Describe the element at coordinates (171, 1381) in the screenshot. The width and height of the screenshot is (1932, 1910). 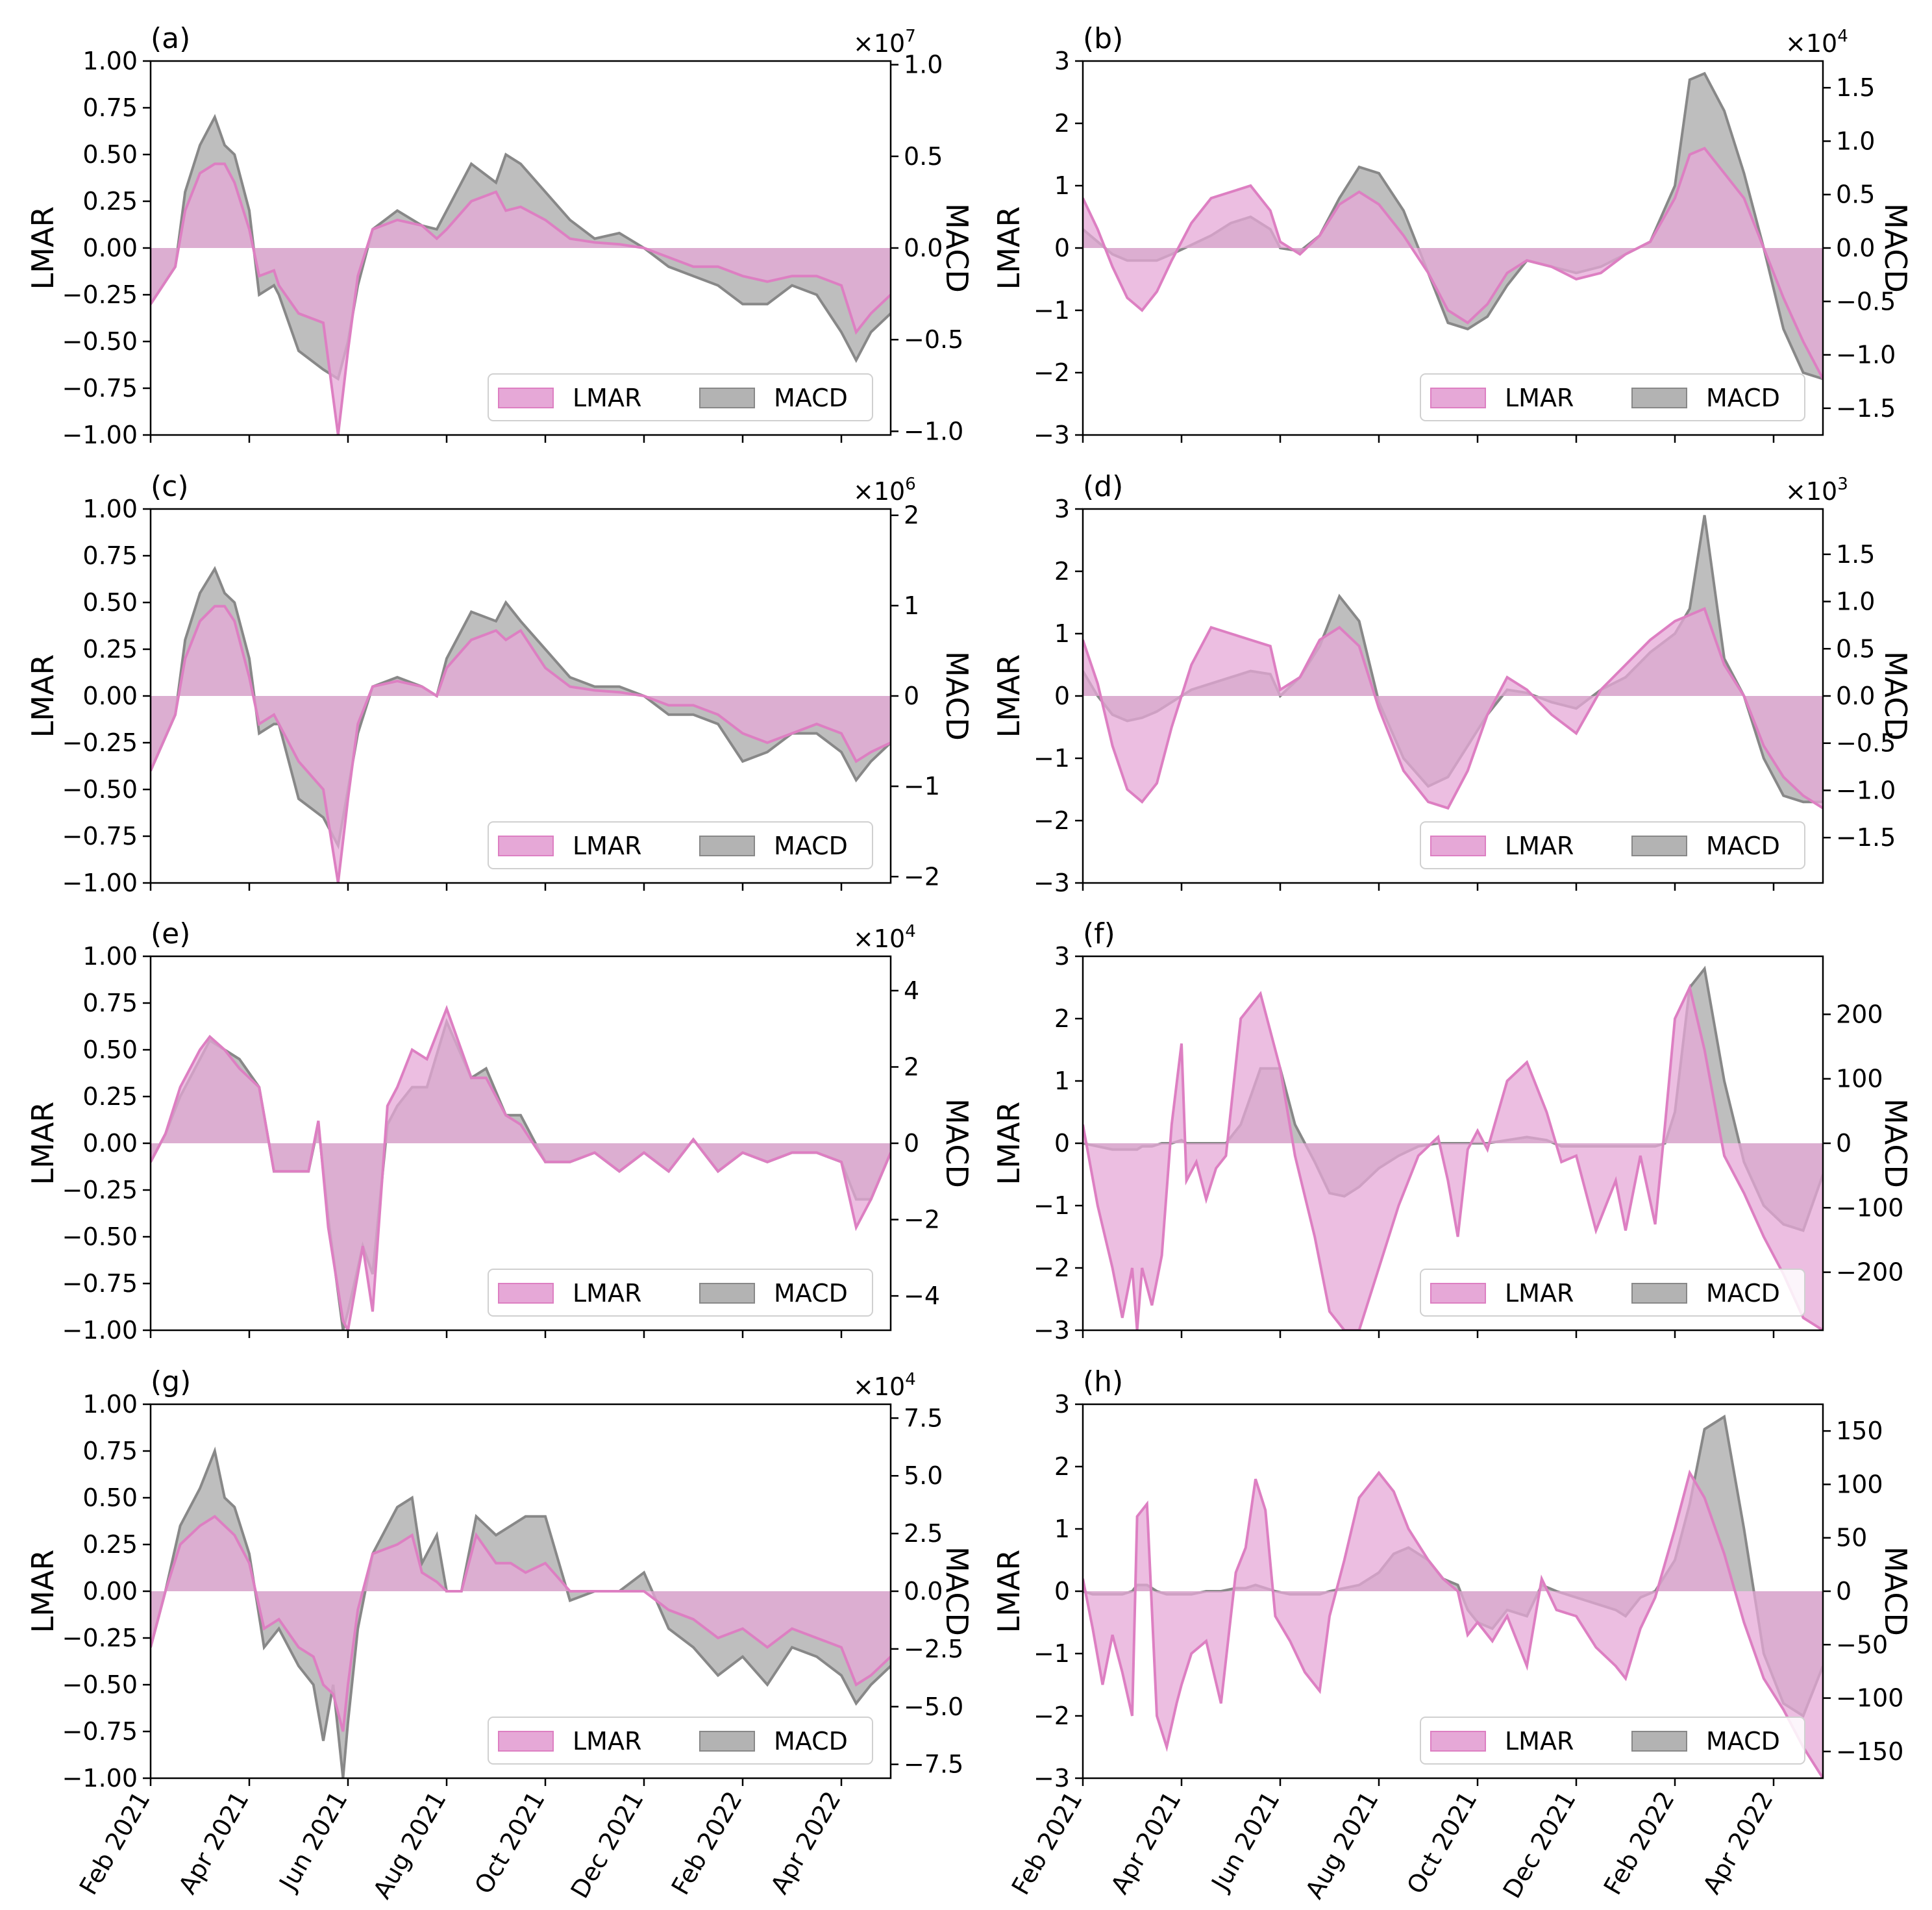
I see `panel-label: (g)` at that location.